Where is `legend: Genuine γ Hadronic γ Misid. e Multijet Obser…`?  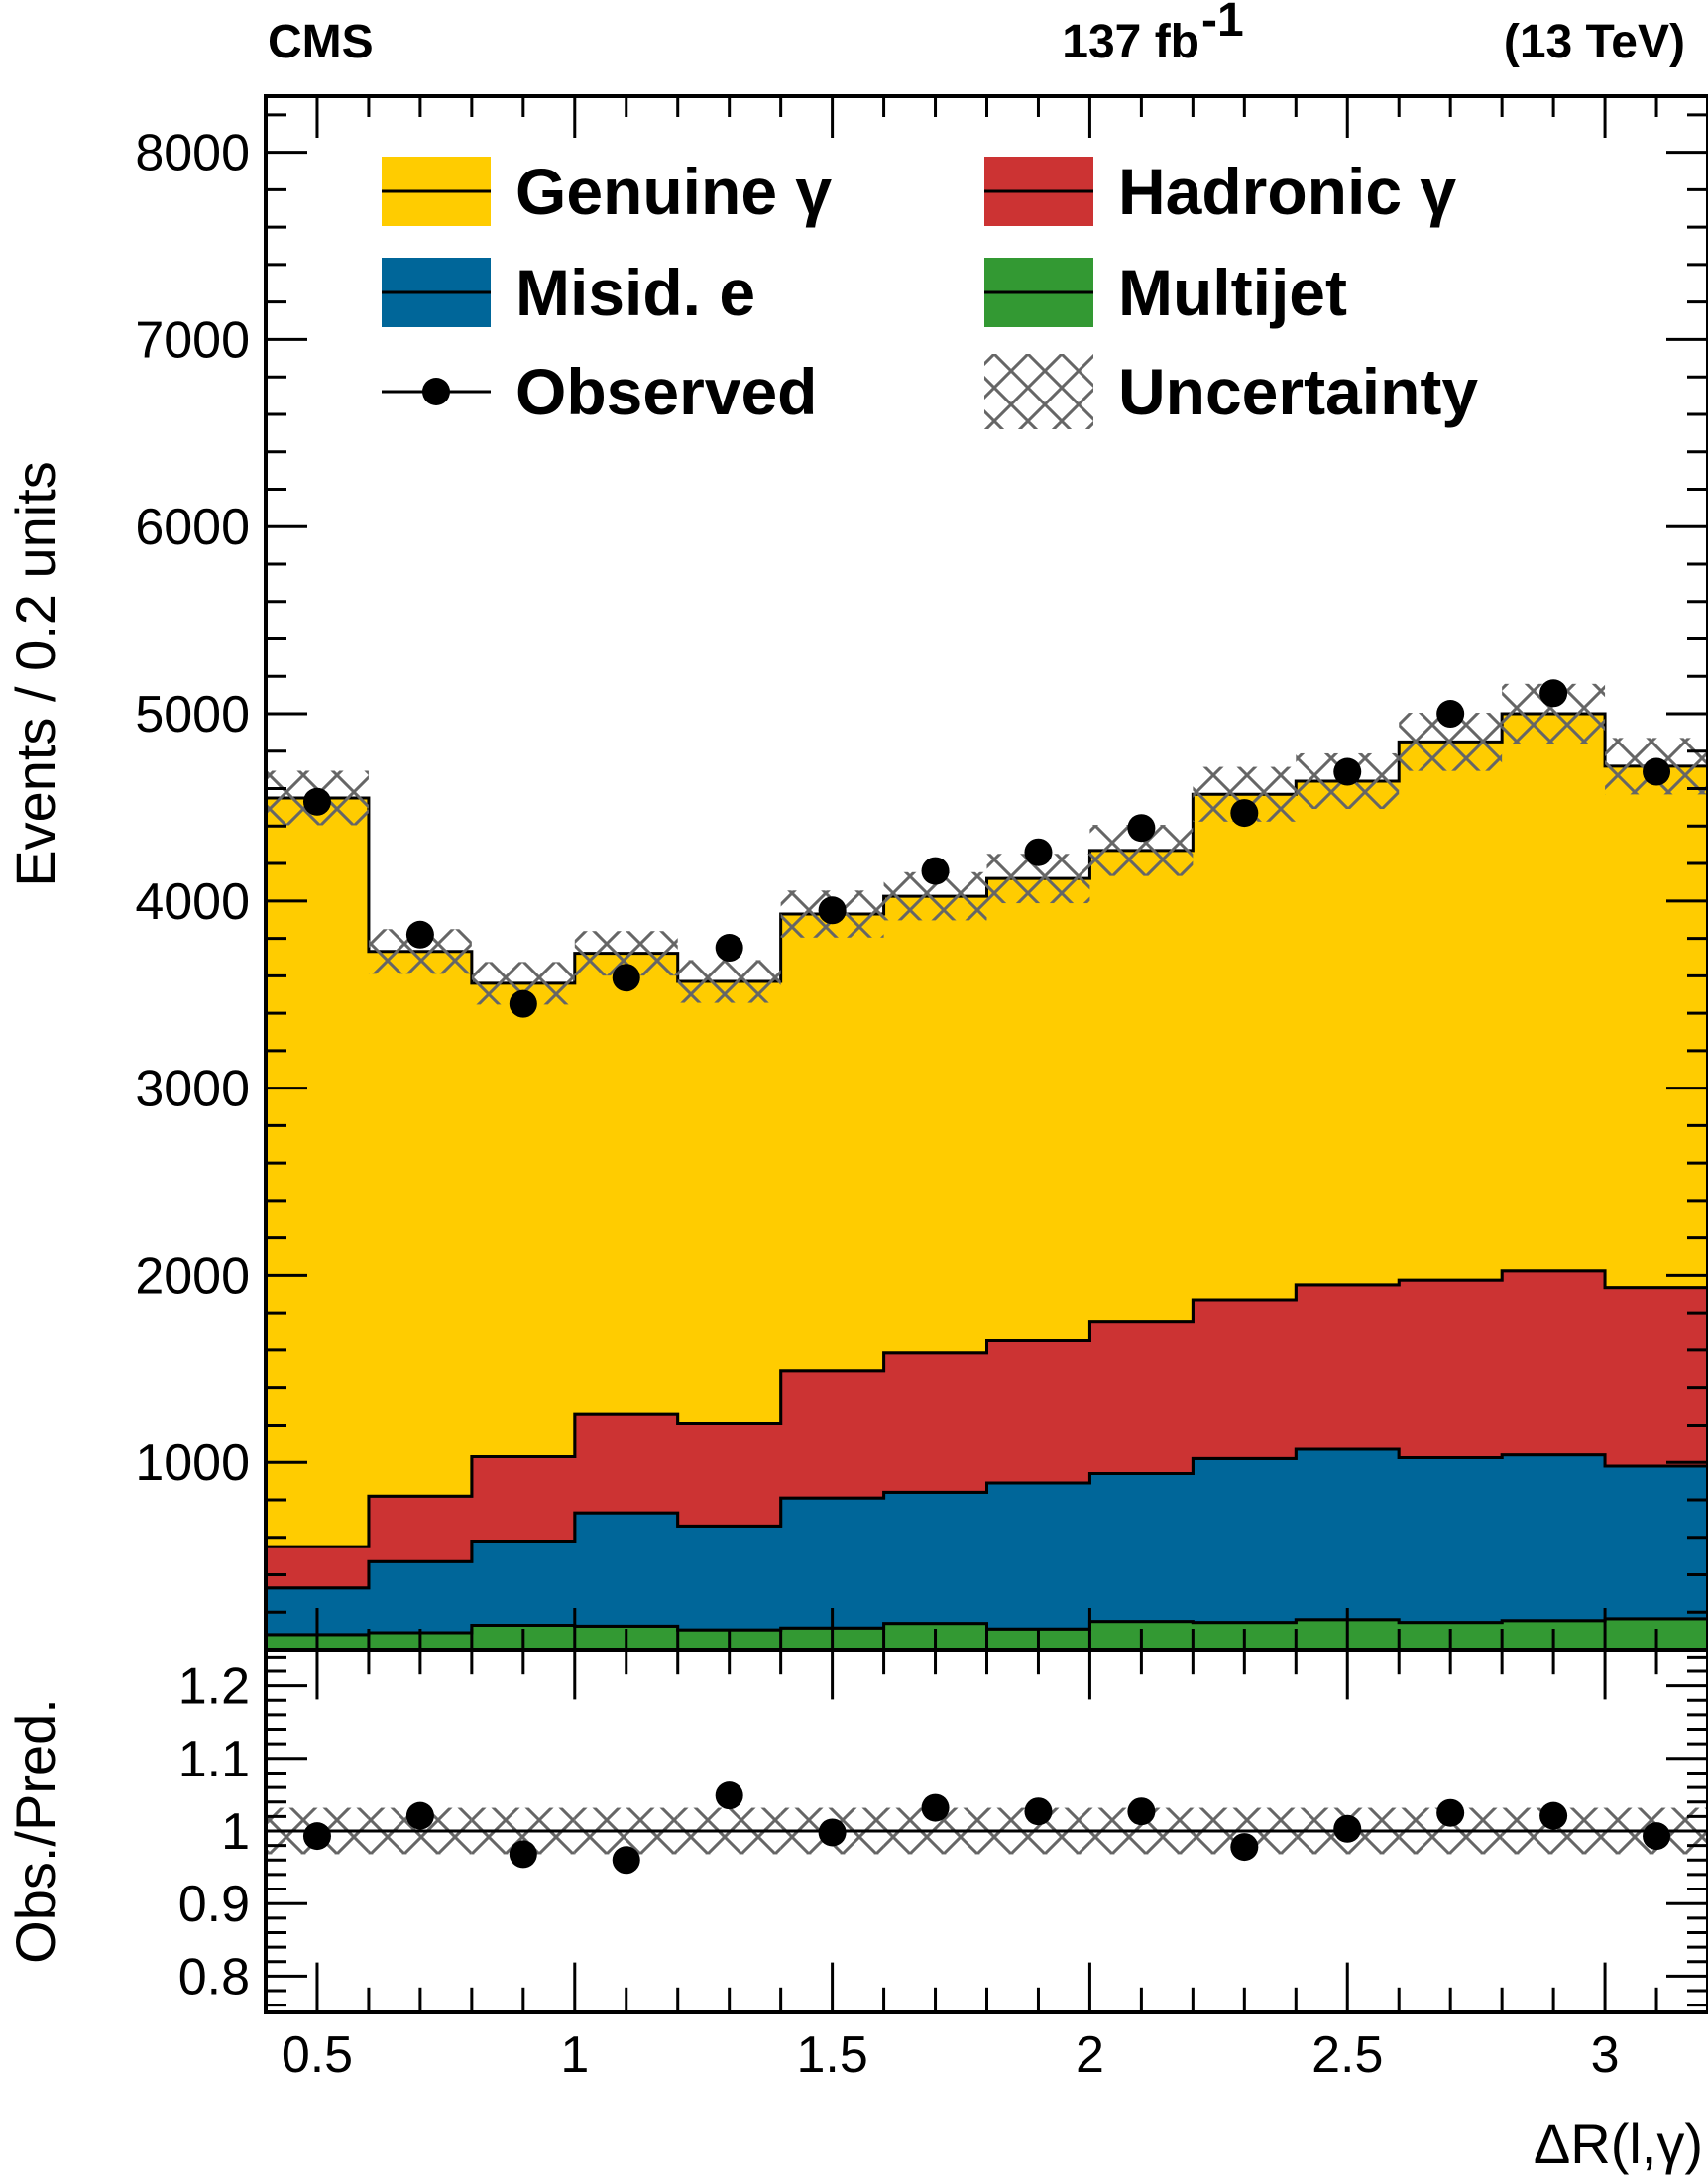
legend: Genuine γ Hadronic γ Misid. e Multijet Obser… is located at coordinates (930, 292).